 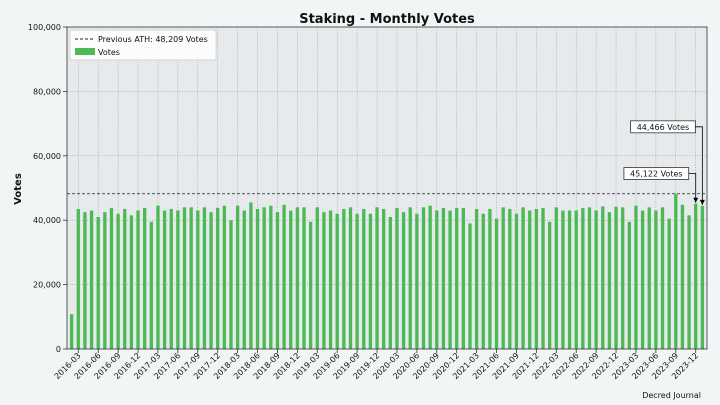 What do you see at coordinates (656, 174) in the screenshot?
I see `annotation-label: 45,122 Votes` at bounding box center [656, 174].